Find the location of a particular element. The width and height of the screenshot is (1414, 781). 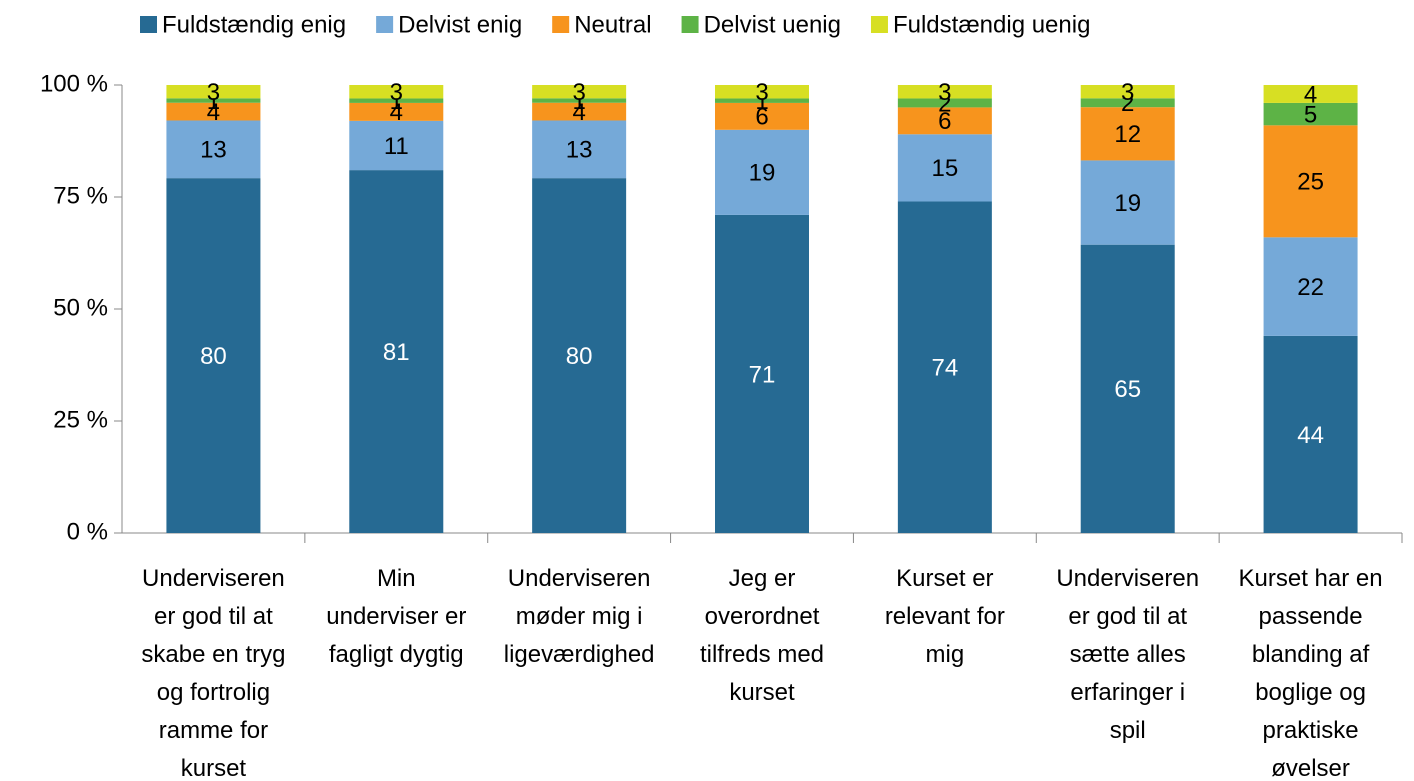

data-label: 12 is located at coordinates (1127, 134).